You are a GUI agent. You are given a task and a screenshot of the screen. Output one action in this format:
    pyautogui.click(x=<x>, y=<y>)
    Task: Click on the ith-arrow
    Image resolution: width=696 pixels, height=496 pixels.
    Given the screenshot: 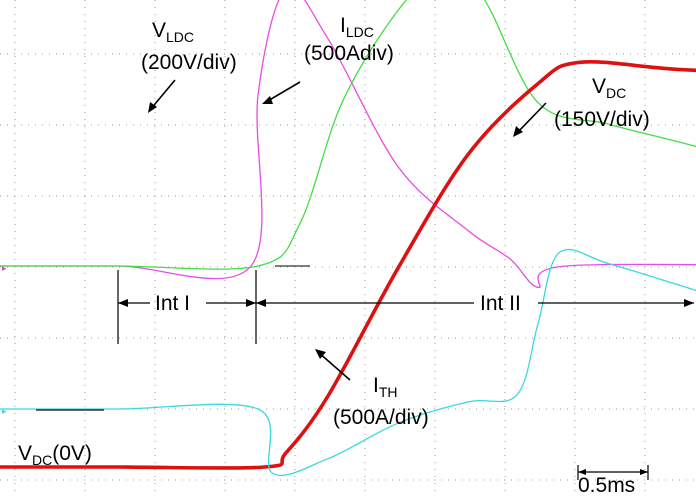 What is the action you would take?
    pyautogui.click(x=334, y=366)
    